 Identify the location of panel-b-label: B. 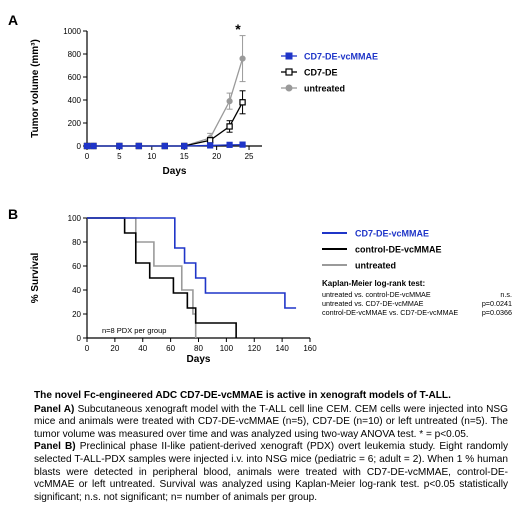
(13, 214).